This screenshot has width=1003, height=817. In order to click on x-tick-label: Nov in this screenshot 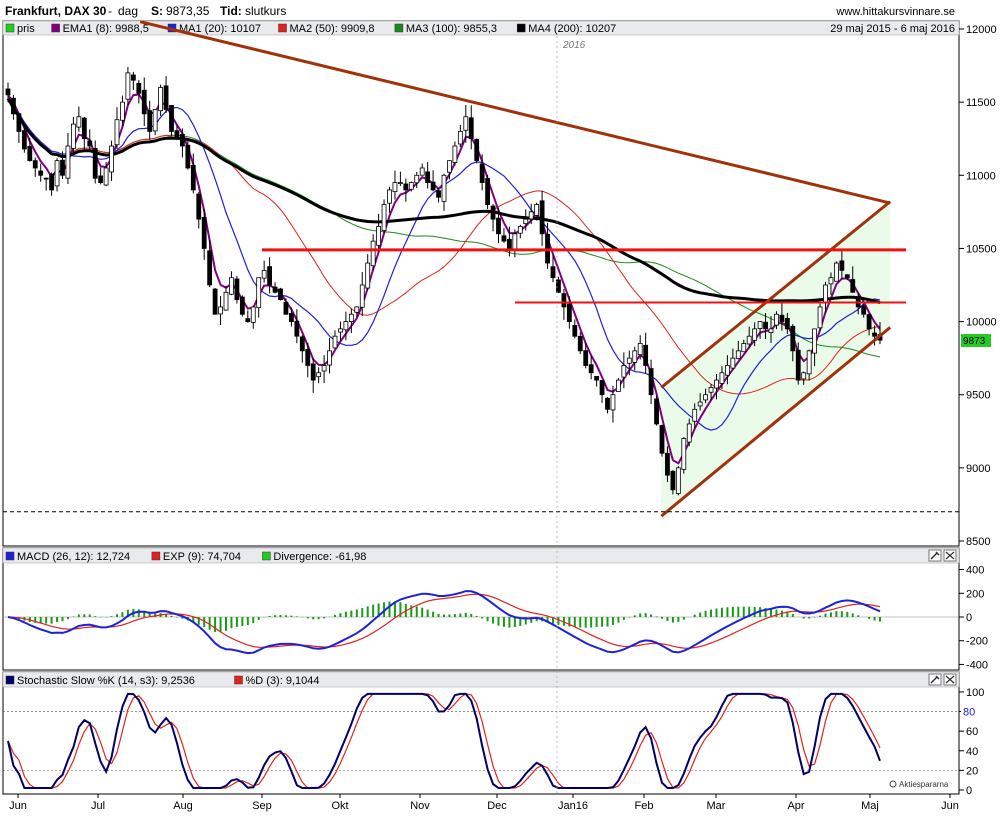, I will do `click(420, 806)`.